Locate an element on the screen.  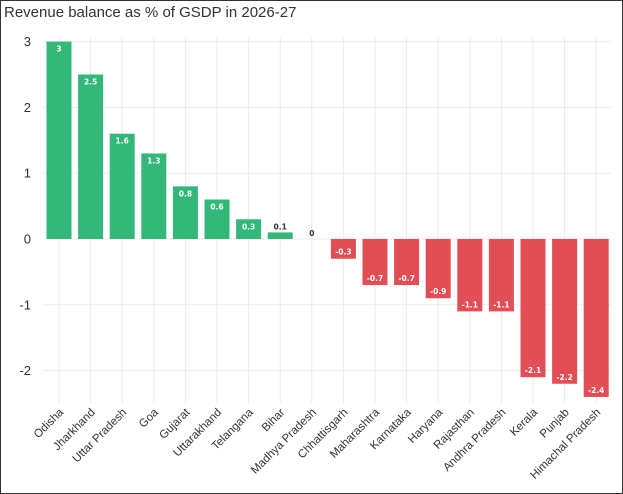
data-label: 1.6 is located at coordinates (122, 141).